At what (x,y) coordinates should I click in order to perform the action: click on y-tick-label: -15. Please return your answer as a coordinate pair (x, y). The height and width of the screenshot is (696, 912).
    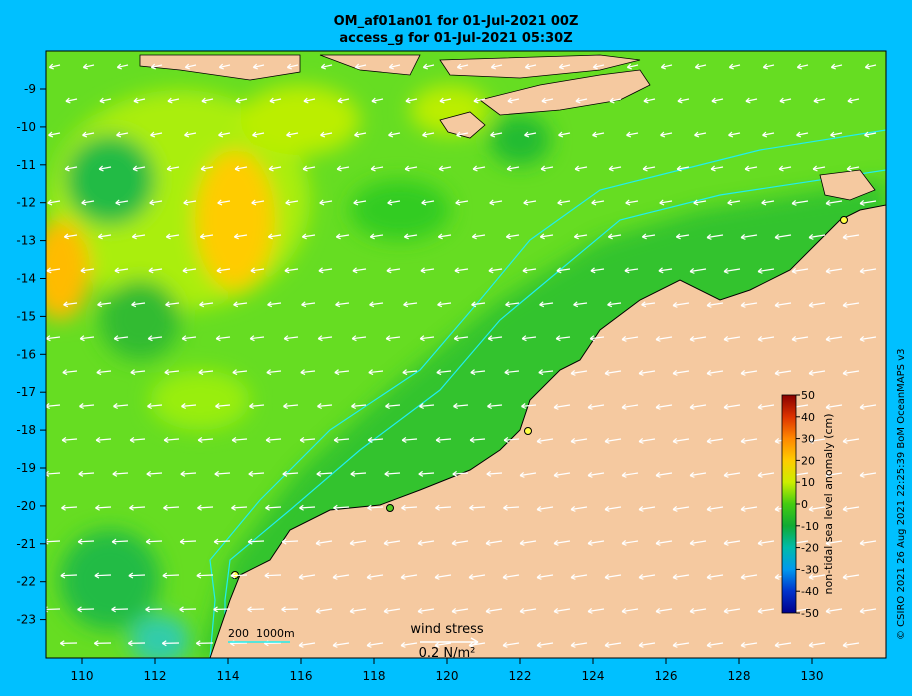
    Looking at the image, I should click on (26, 316).